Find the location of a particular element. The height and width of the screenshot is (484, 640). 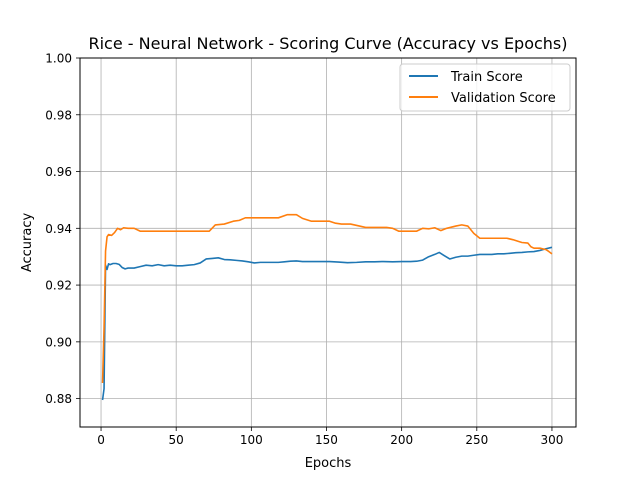

legend: Train Score Validation Score is located at coordinates (485, 87).